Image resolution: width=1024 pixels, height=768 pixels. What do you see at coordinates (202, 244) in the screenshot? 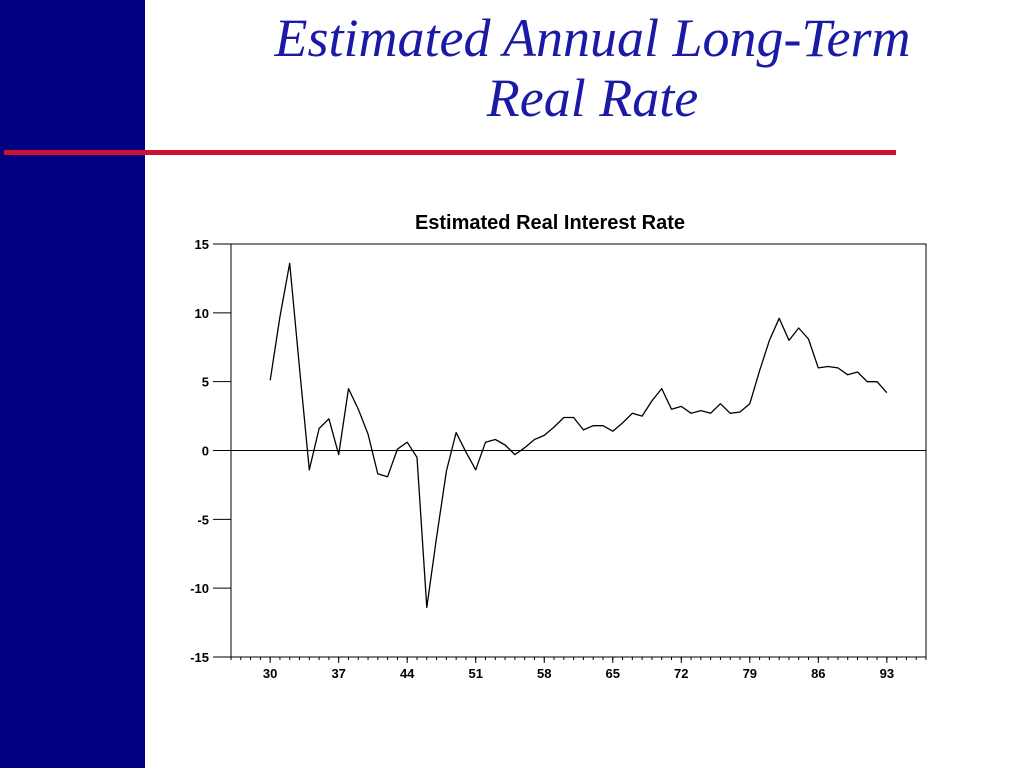
I see `y-tick-label: 15` at bounding box center [202, 244].